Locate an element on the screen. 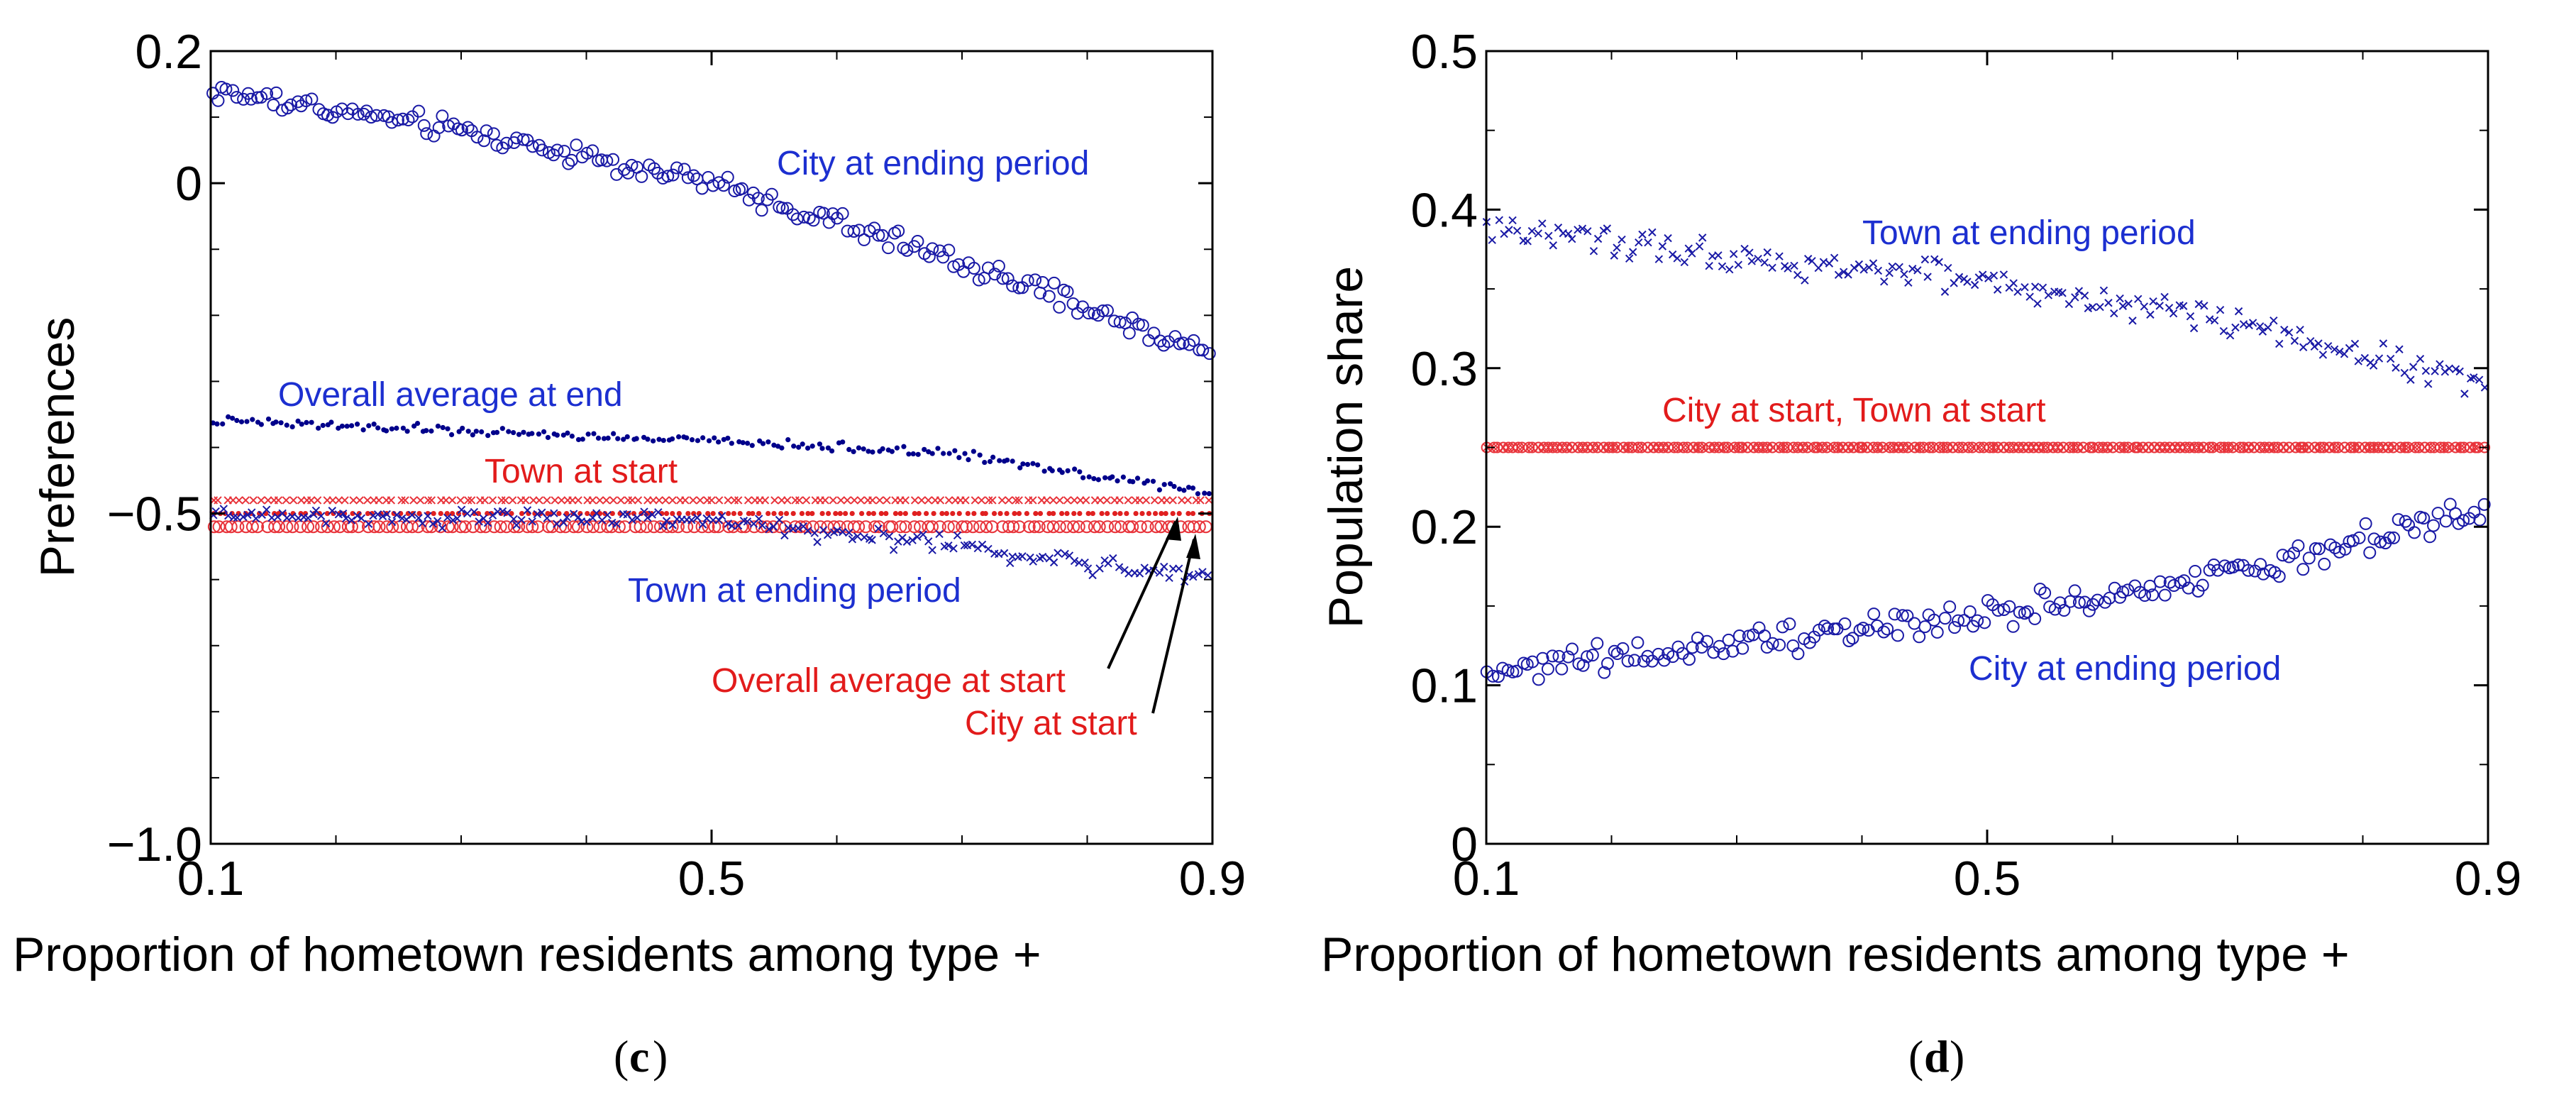 The width and height of the screenshot is (2576, 1100). caption-c-letter: c is located at coordinates (639, 1056).